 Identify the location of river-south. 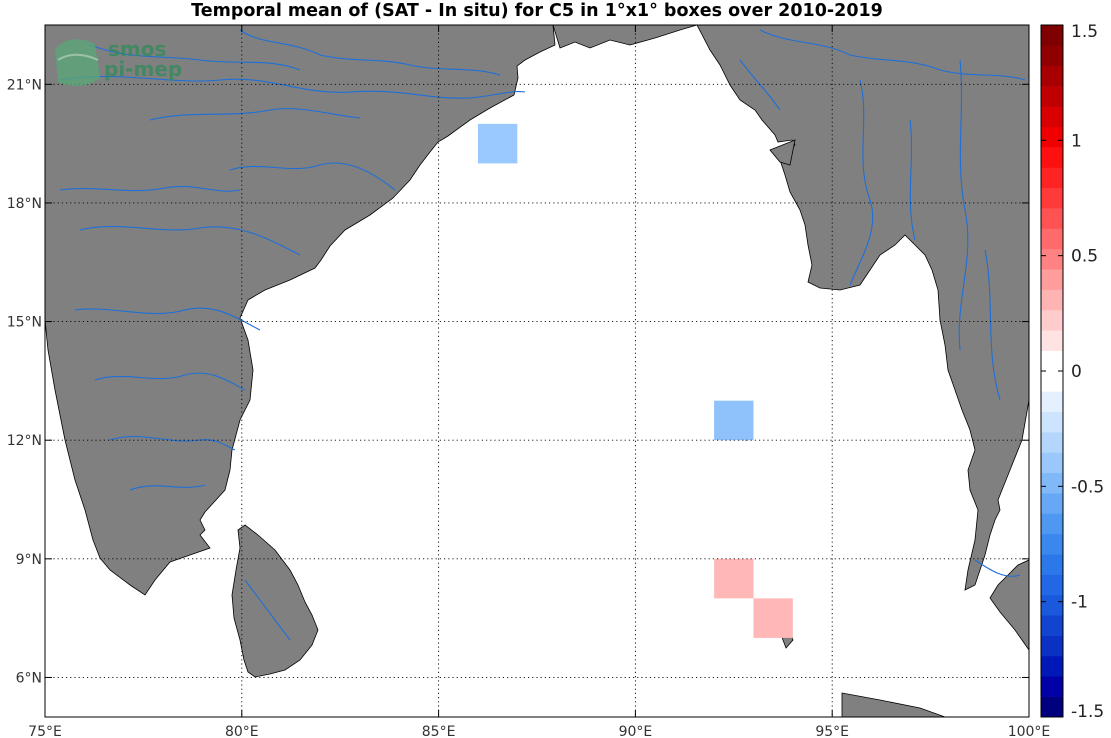
(167, 487).